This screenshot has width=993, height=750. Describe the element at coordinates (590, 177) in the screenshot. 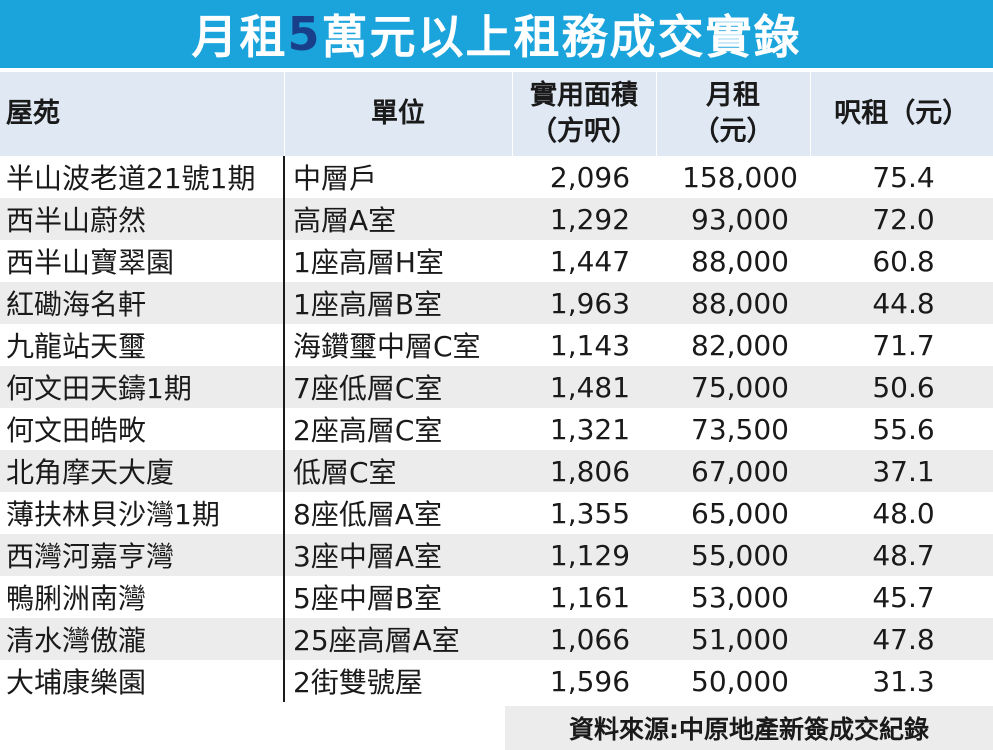

I see `cell-area: 2,096` at that location.